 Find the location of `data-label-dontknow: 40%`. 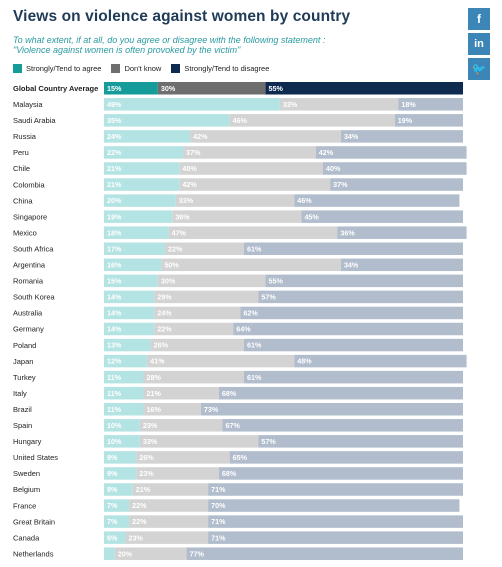

data-label-dontknow: 40% is located at coordinates (189, 168).